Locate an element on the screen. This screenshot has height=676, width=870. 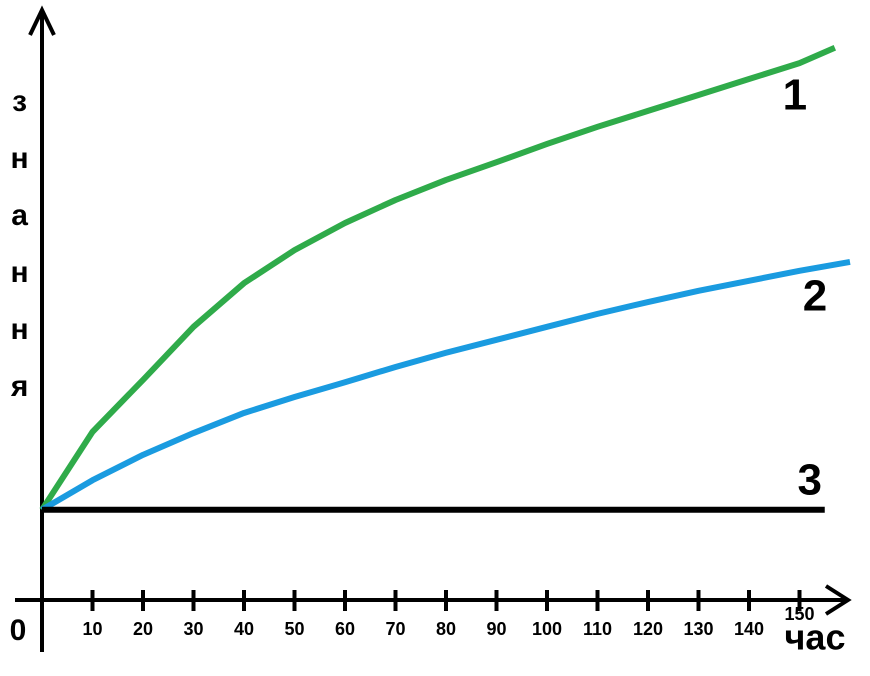
x-tick-label: 110 is located at coordinates (597, 629).